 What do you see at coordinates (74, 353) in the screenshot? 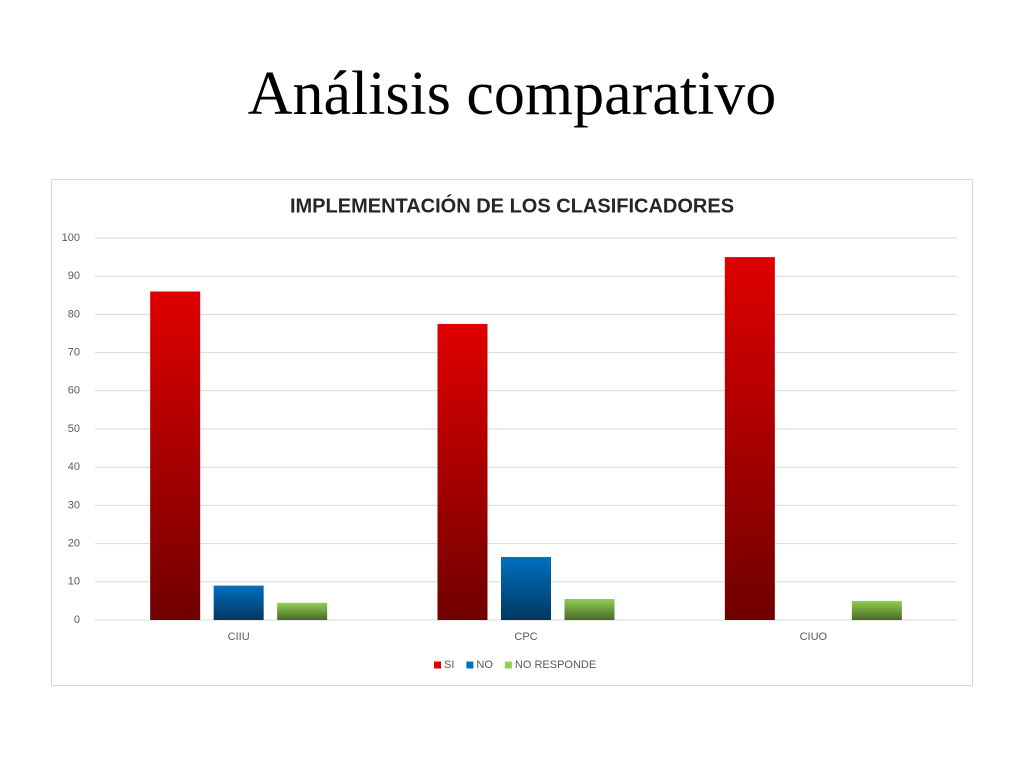
I see `y-tick-label: 70` at bounding box center [74, 353].